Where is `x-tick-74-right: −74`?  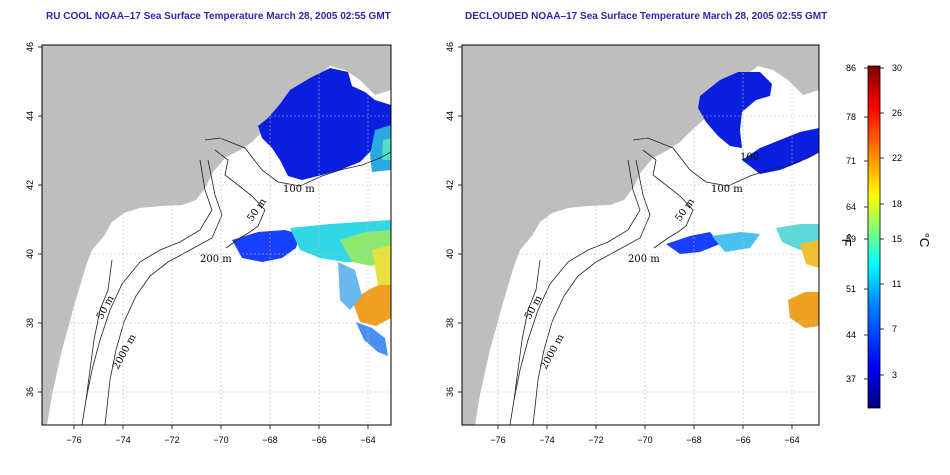
x-tick-74-right: −74 is located at coordinates (546, 440).